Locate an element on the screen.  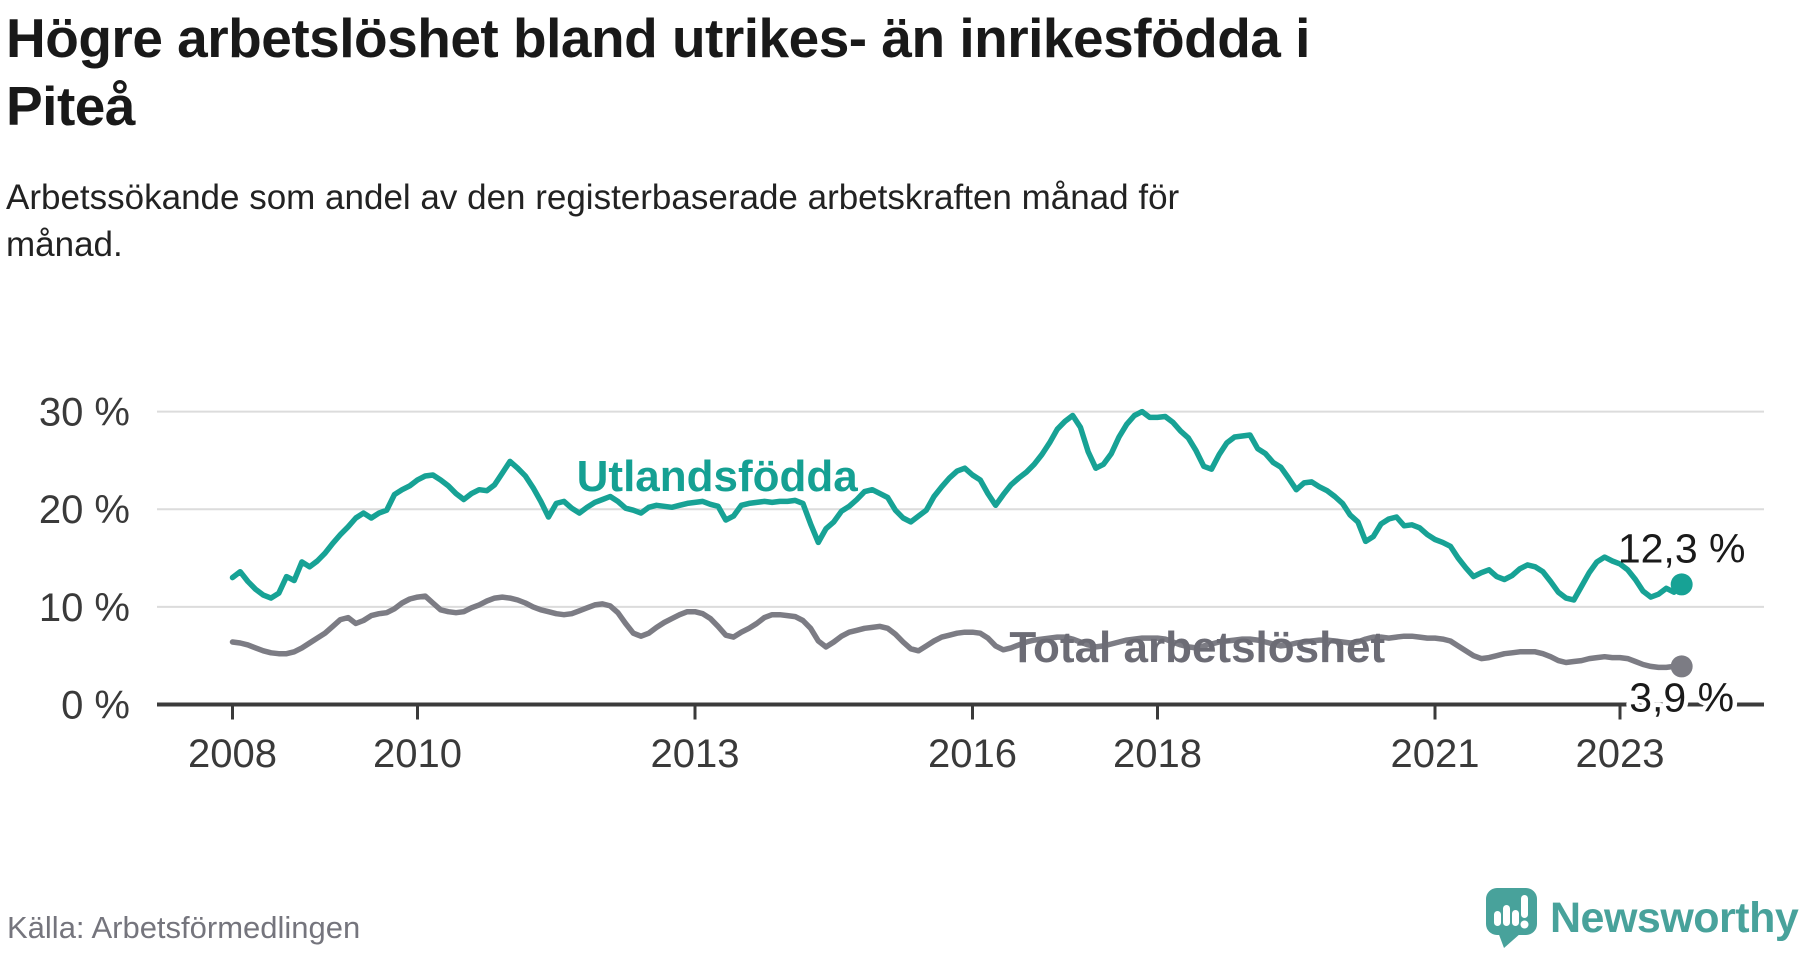
x-axis-label: 2021 is located at coordinates (1435, 754).